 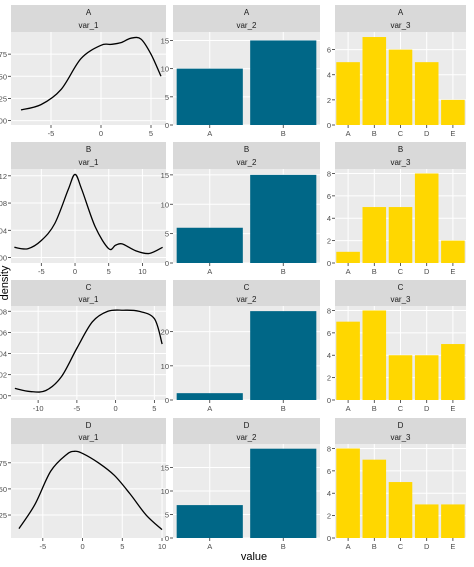 I want to click on y-tick-label: 2, so click(x=329, y=516).